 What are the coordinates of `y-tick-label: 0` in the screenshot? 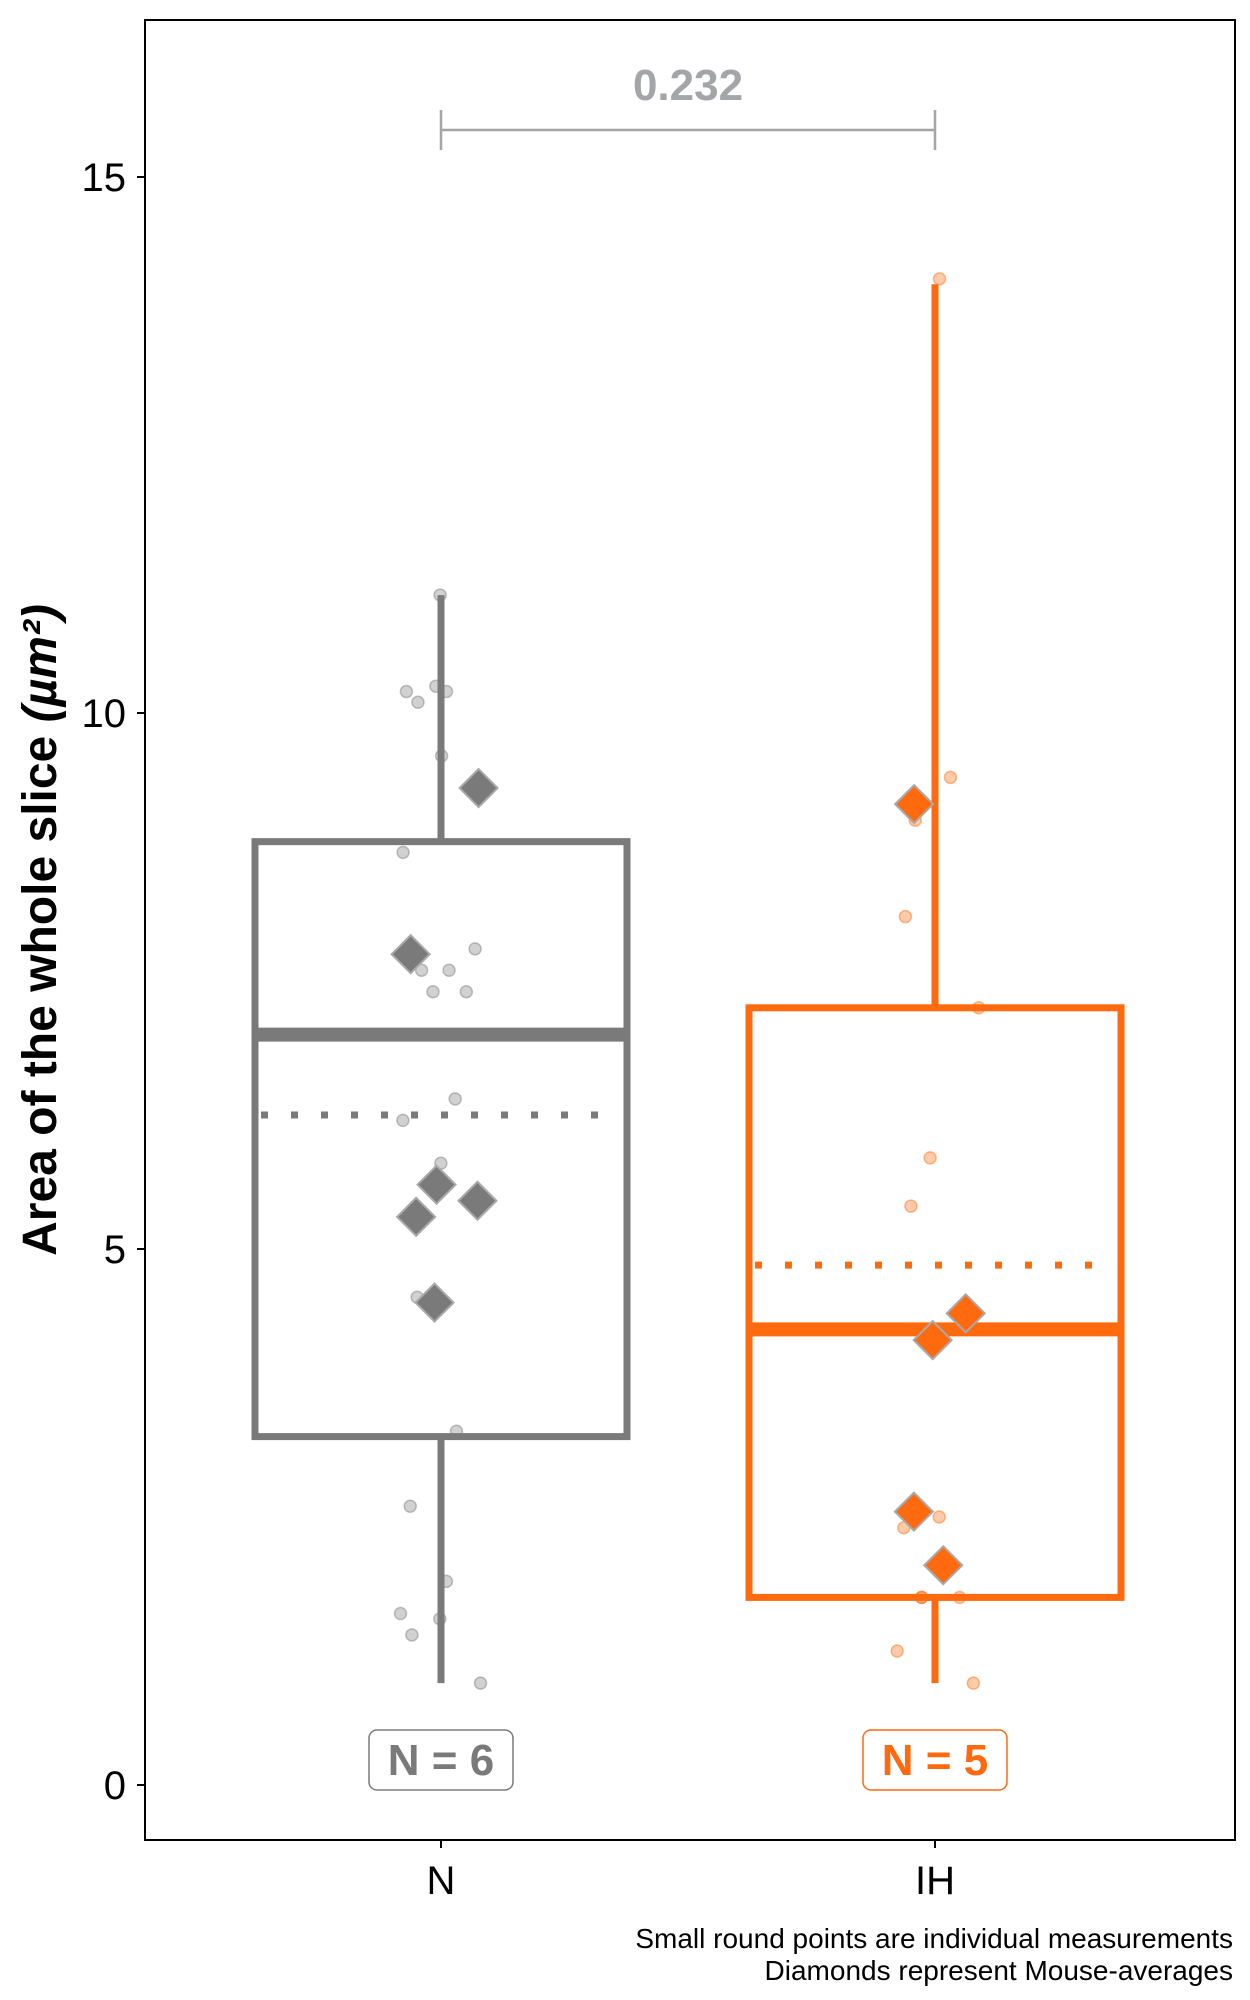 It's located at (115, 1786).